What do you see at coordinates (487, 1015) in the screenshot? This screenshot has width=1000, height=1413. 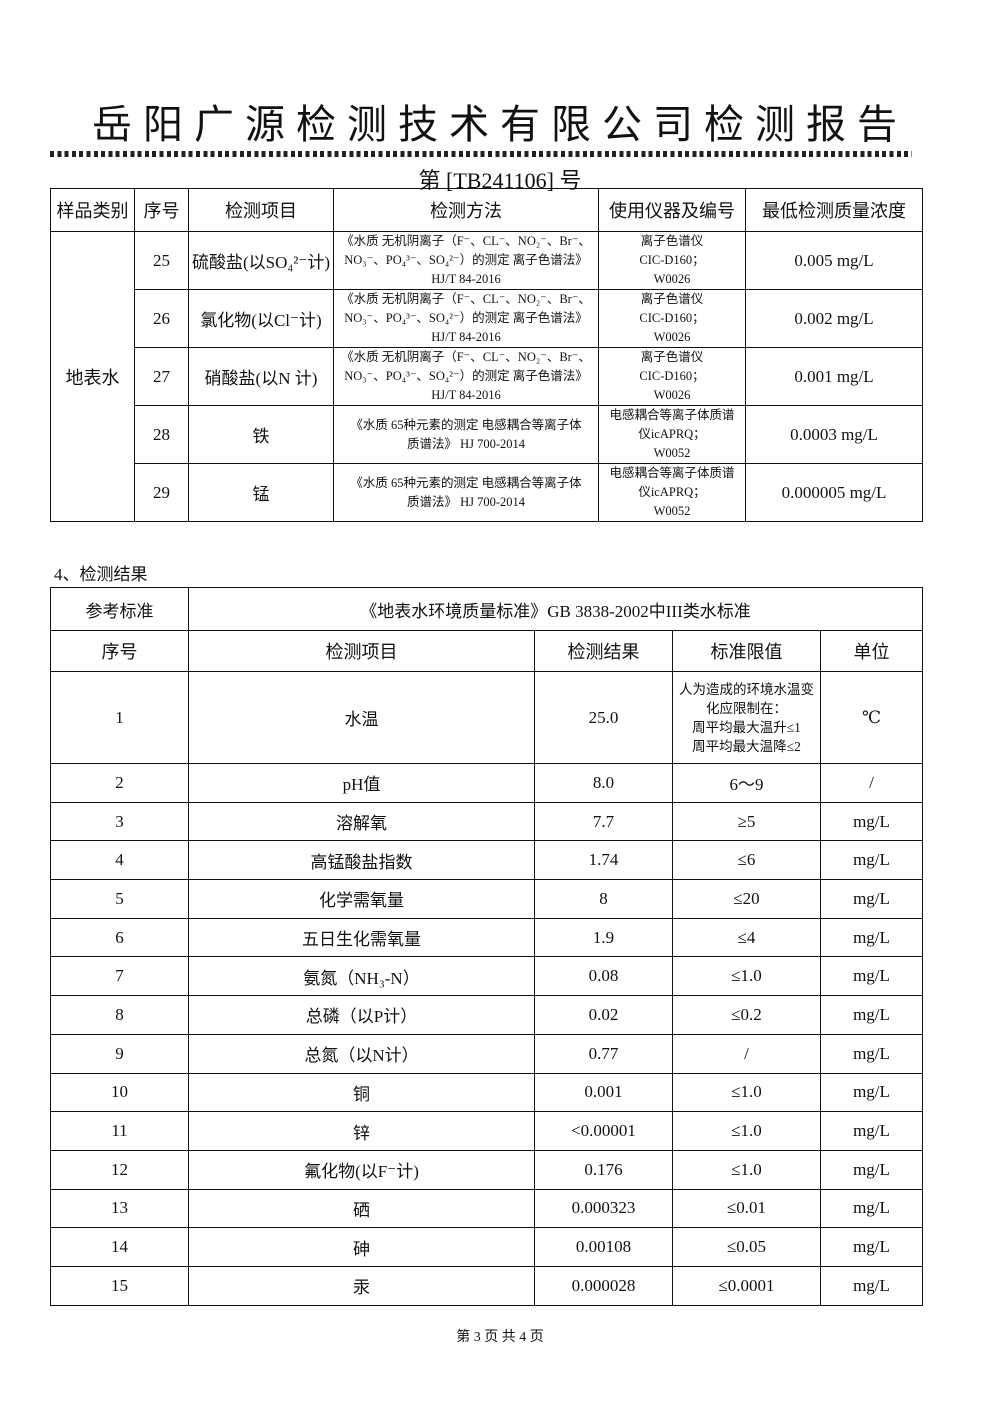 I see `table-row: 8 总磷（以P计） 0.02 ≤0.2 mg/L` at bounding box center [487, 1015].